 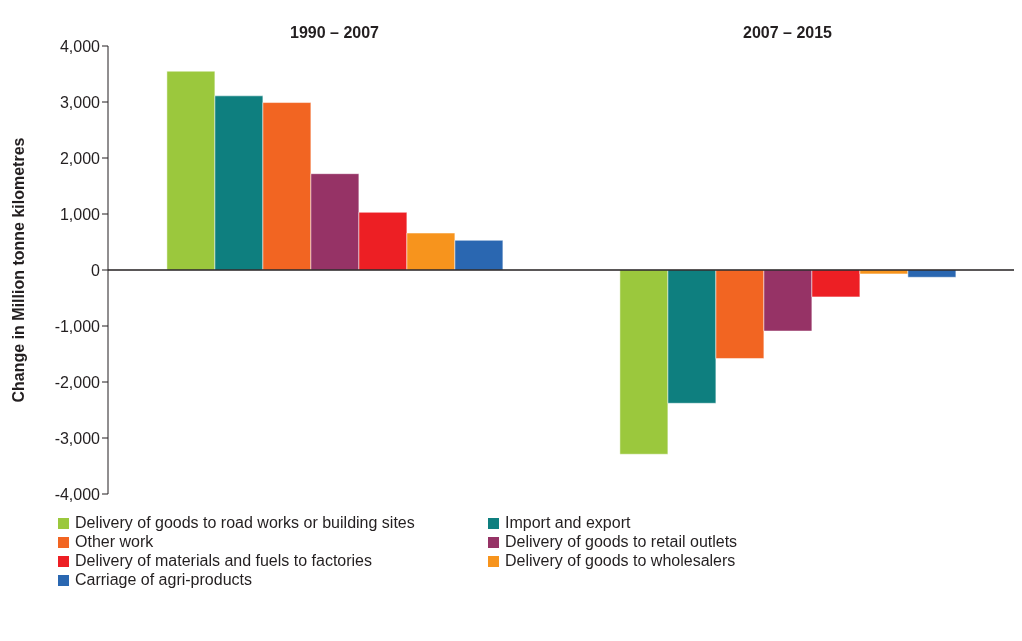 I want to click on y-tick-label: 2,000, so click(x=80, y=158).